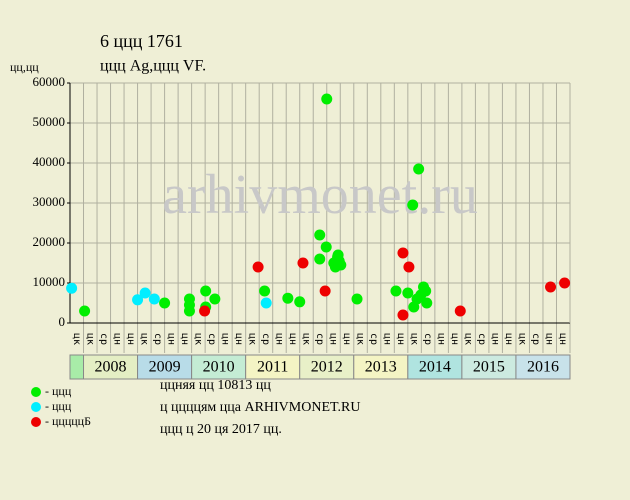 Image resolution: width=630 pixels, height=500 pixels. Describe the element at coordinates (49, 281) in the screenshot. I see `y-tick-label: 10000` at that location.